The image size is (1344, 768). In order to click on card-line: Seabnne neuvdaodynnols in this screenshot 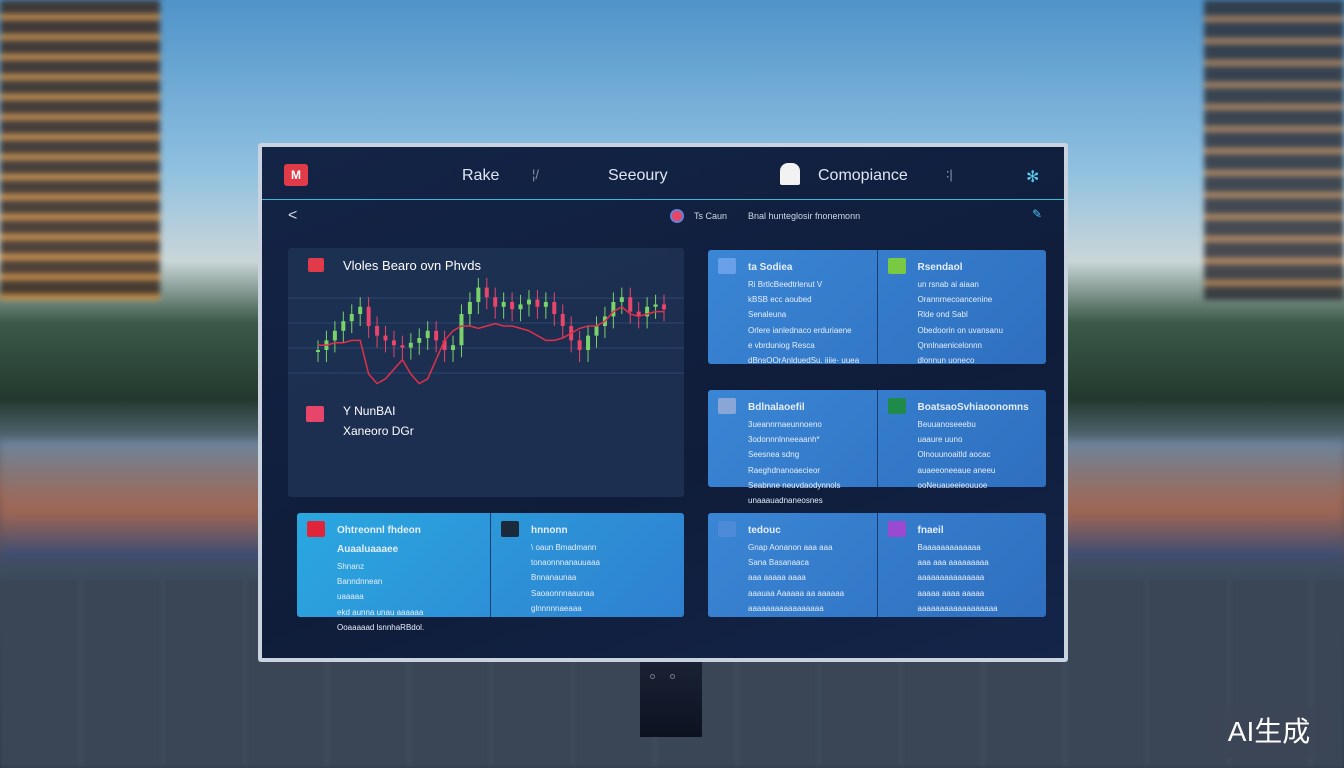, I will do `click(794, 485)`.